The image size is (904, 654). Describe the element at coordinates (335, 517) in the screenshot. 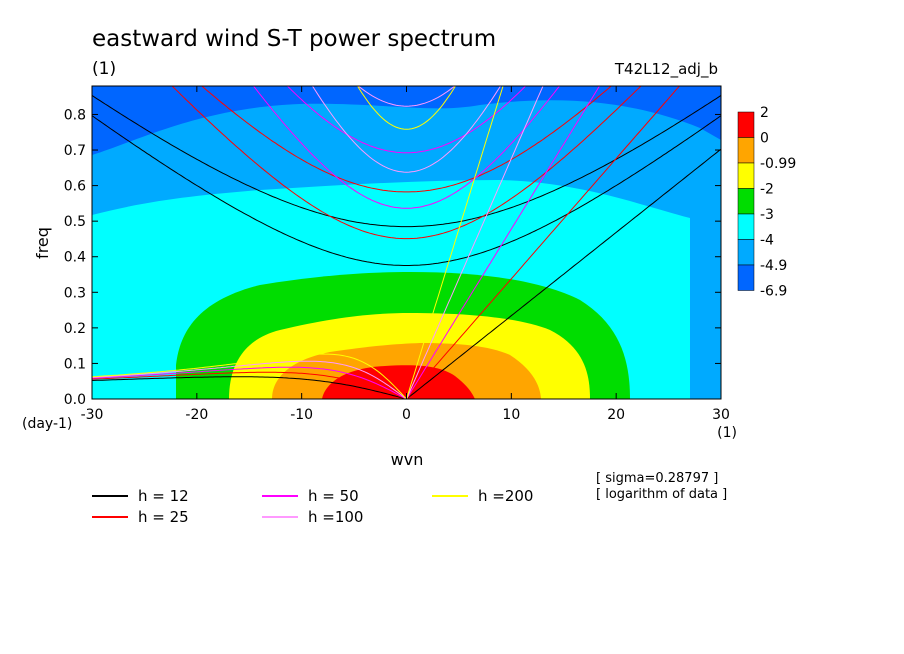

I see `legend-label: h =100` at that location.